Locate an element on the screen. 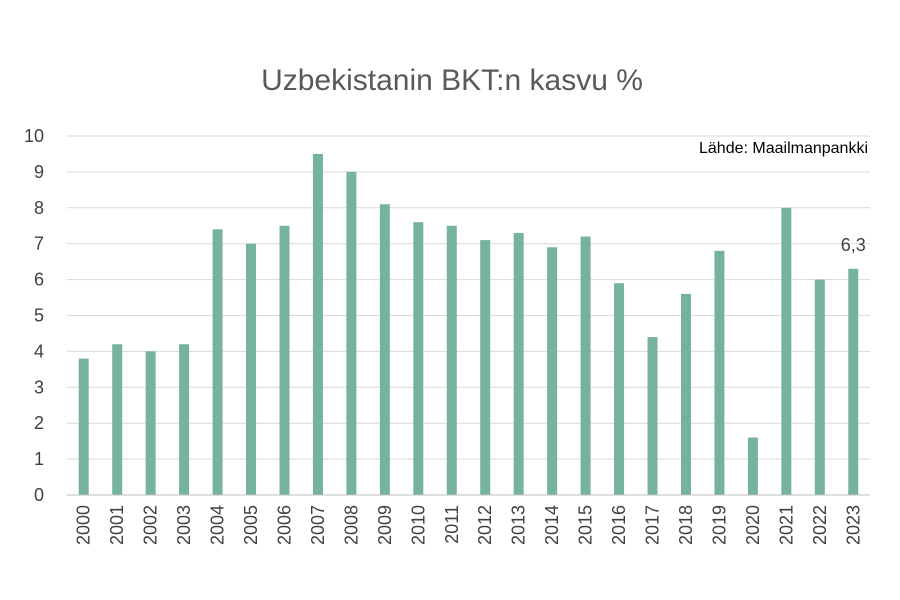  x-tick-label: 2006 is located at coordinates (284, 525).